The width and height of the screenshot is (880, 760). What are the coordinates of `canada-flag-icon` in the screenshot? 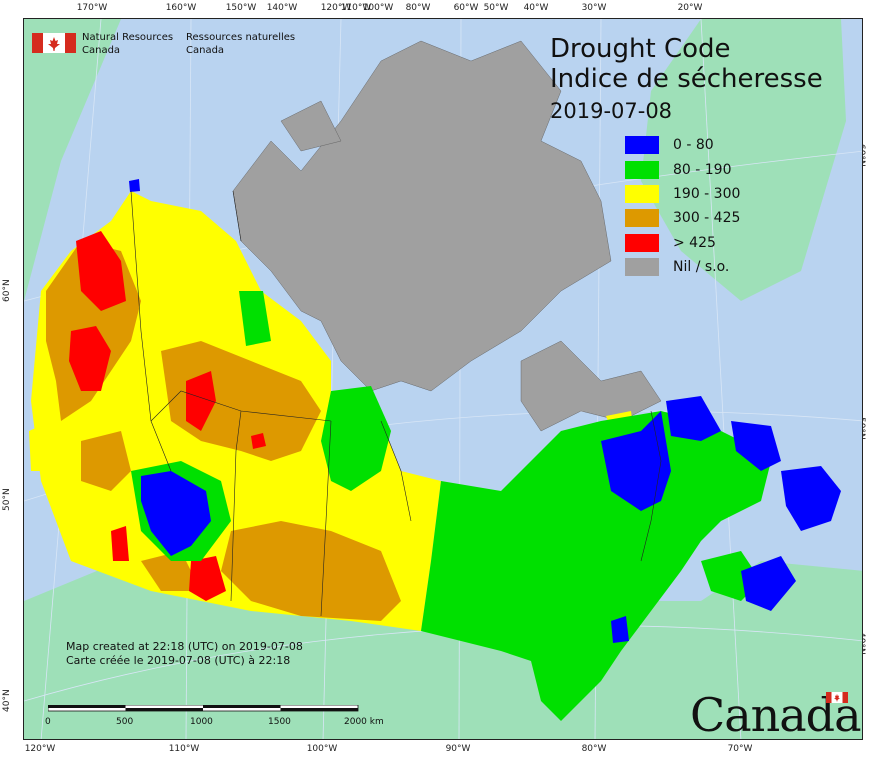 It's located at (54, 43).